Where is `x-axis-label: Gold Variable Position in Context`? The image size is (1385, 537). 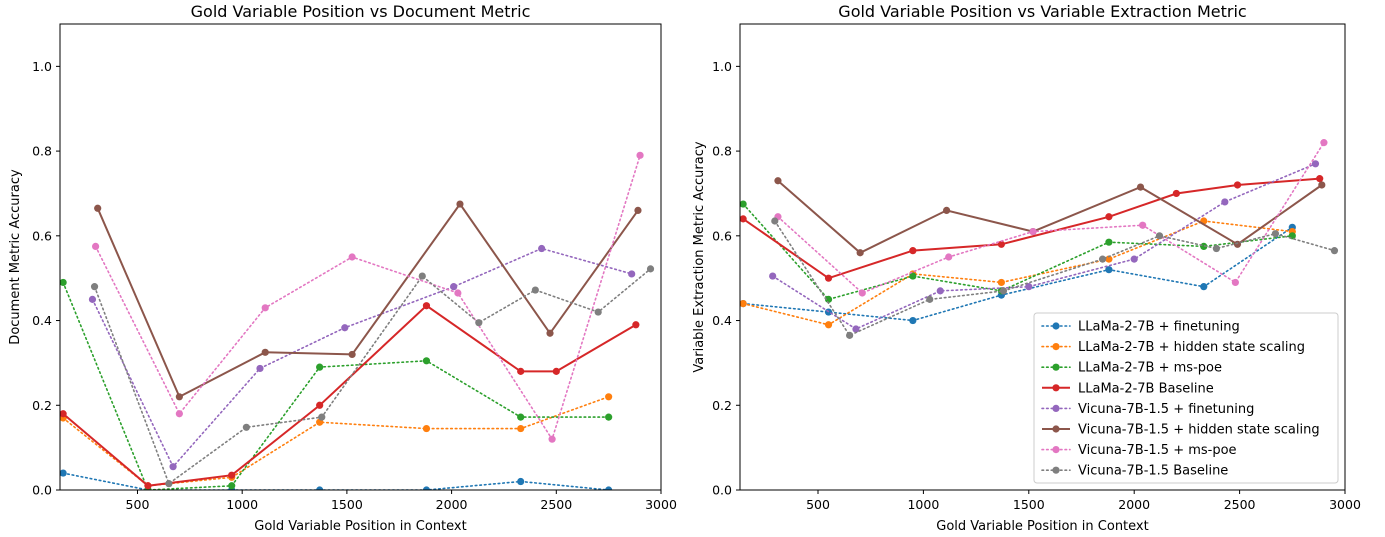
x-axis-label: Gold Variable Position in Context is located at coordinates (1042, 526).